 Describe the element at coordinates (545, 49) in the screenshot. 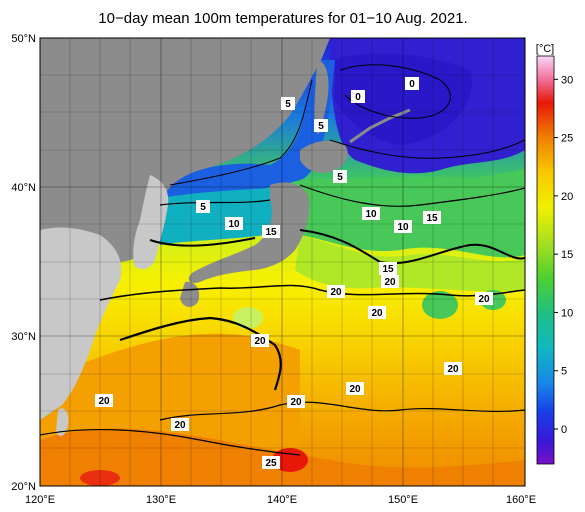

I see `colorbar-unit-label: [°C]` at that location.